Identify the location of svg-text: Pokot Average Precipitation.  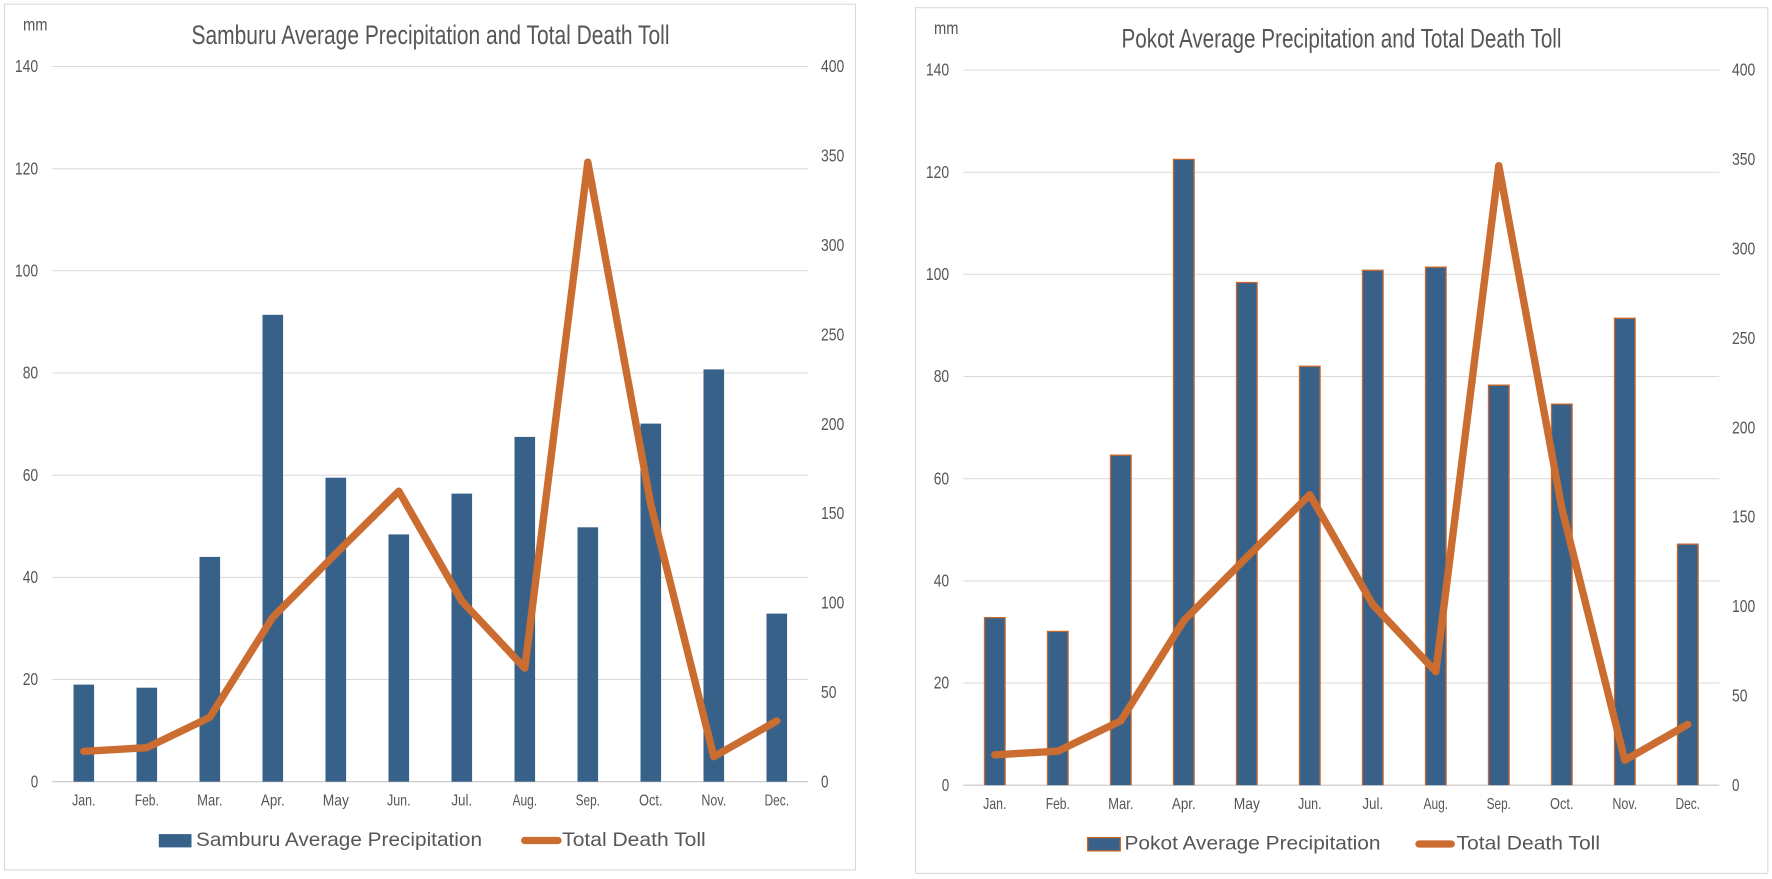
(1253, 844).